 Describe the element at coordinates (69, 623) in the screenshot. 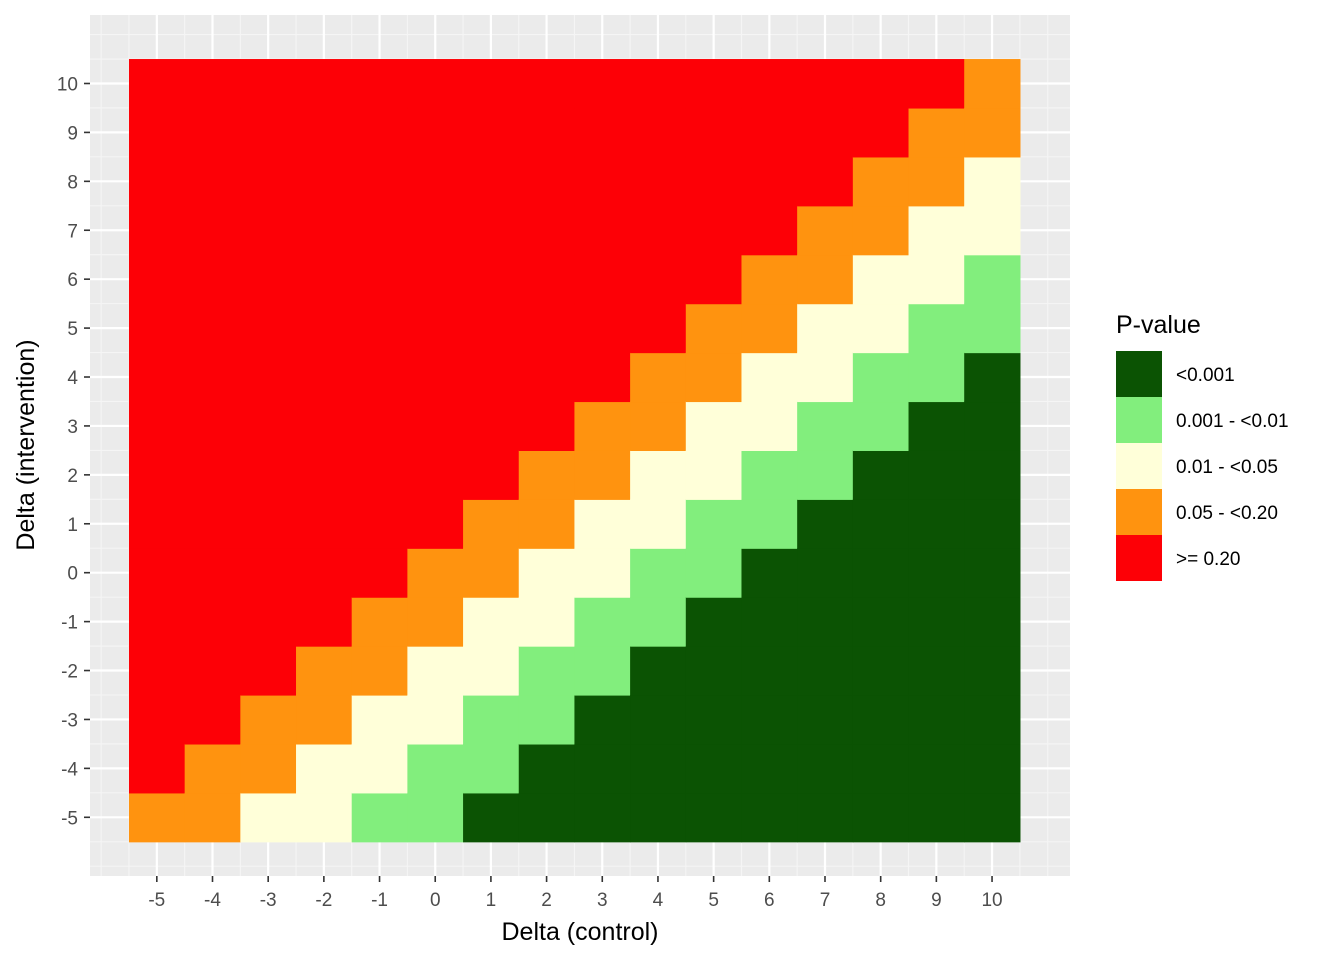

I see `y-tick-label: -1` at that location.